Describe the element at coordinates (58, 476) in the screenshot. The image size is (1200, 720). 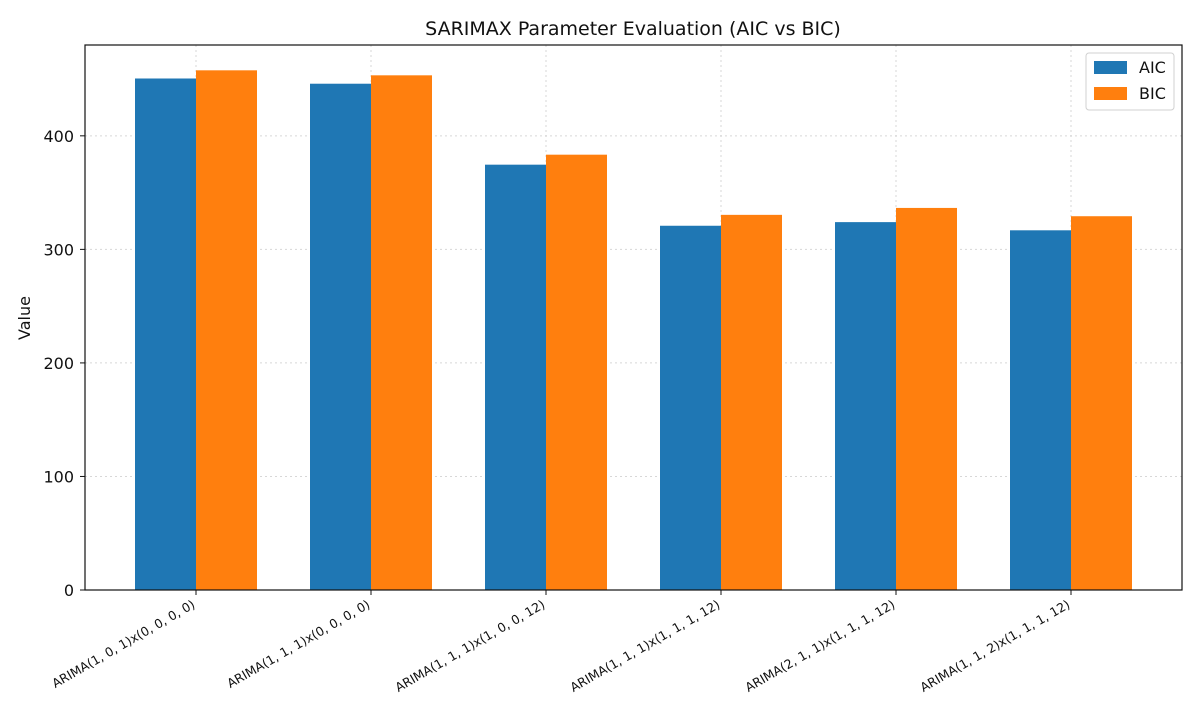
I see `y-tick-label-1: 100` at that location.